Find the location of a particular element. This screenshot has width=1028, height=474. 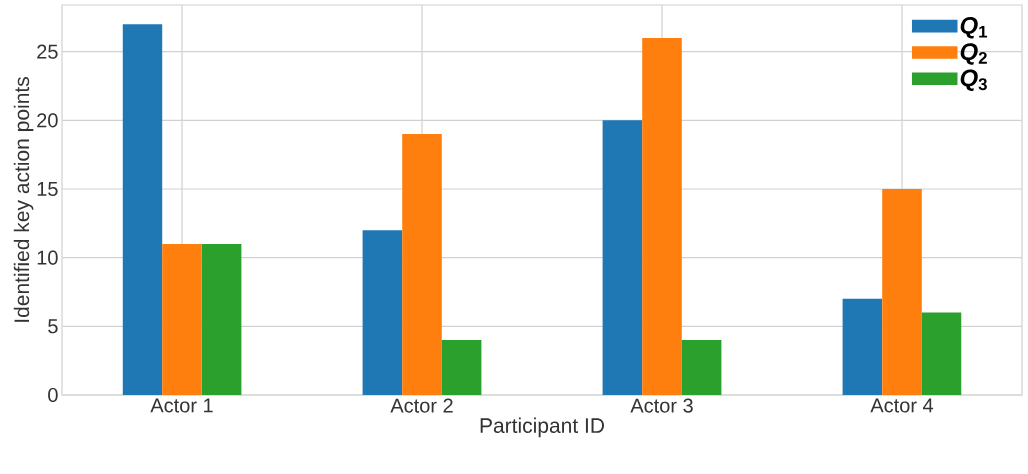

y-tick-label: 5 is located at coordinates (53, 326).